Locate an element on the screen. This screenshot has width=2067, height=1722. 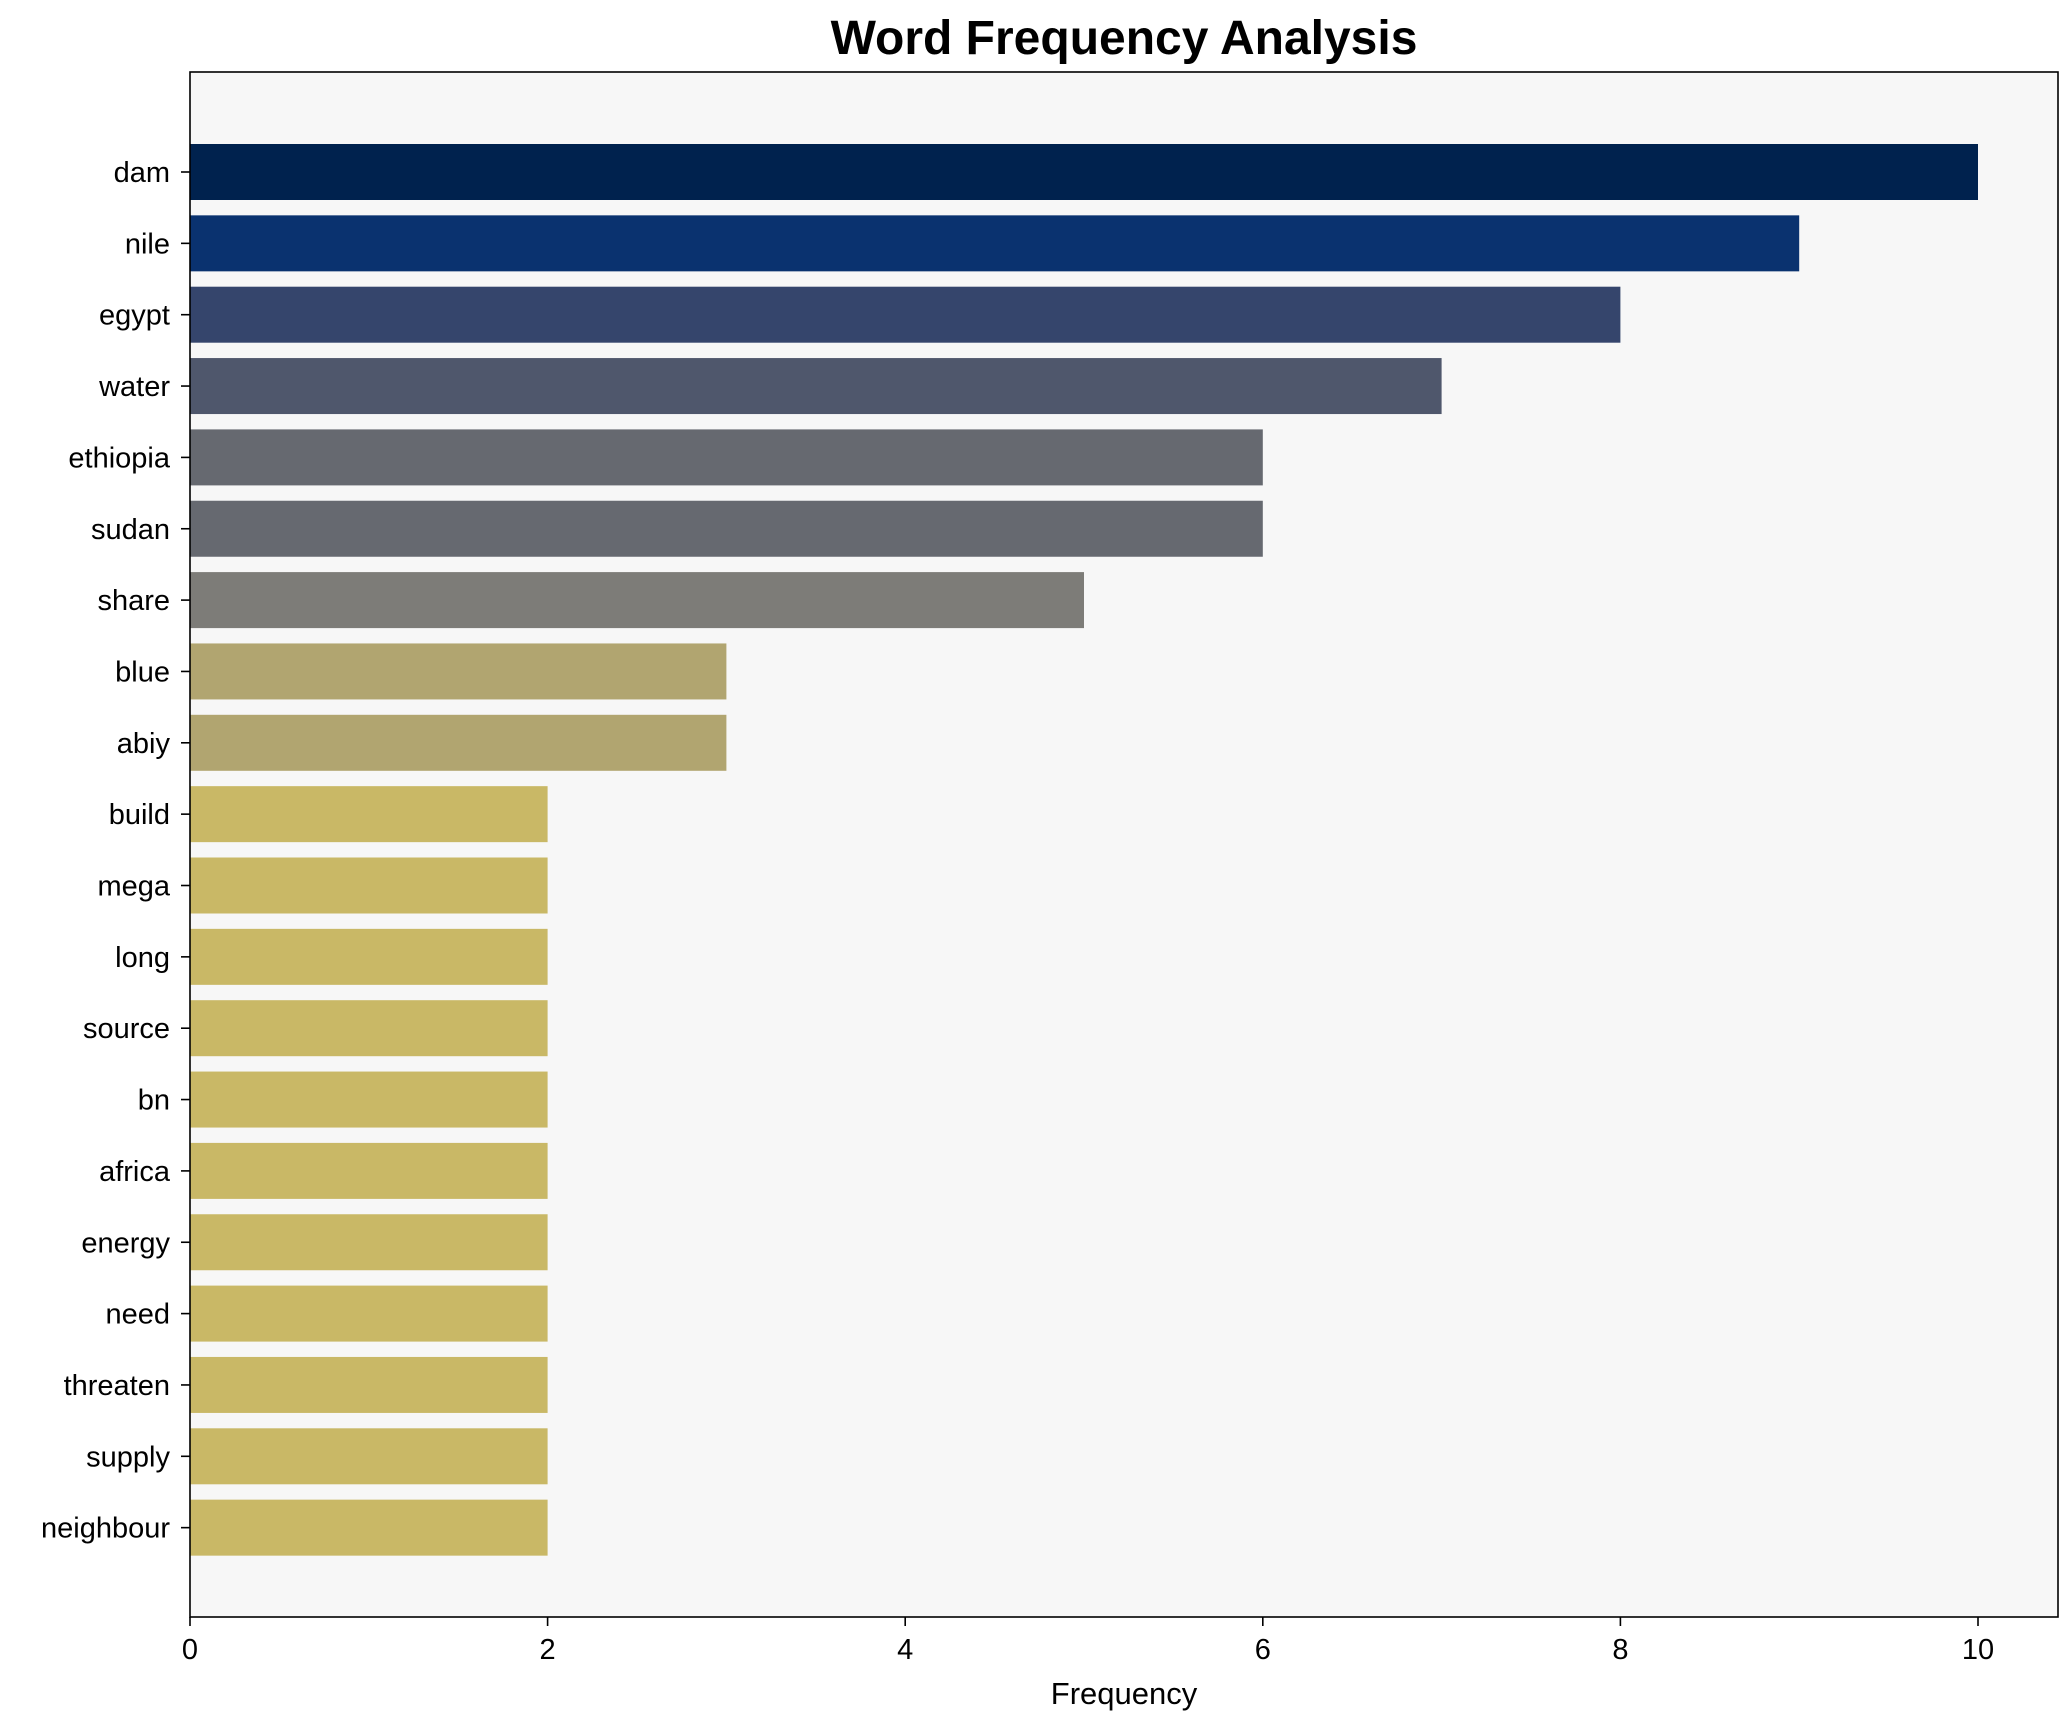
y-tick-label-mega: mega is located at coordinates (133, 887).